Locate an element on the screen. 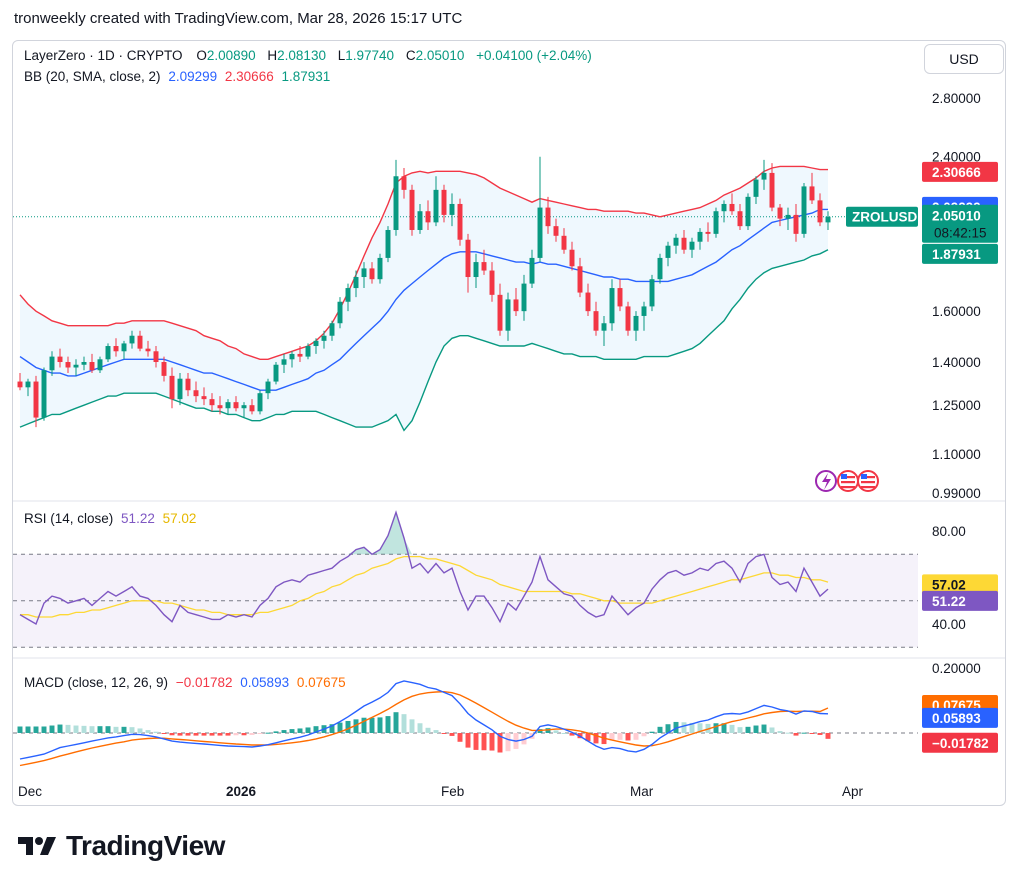  tradingview-logo: TradingView is located at coordinates (121, 846).